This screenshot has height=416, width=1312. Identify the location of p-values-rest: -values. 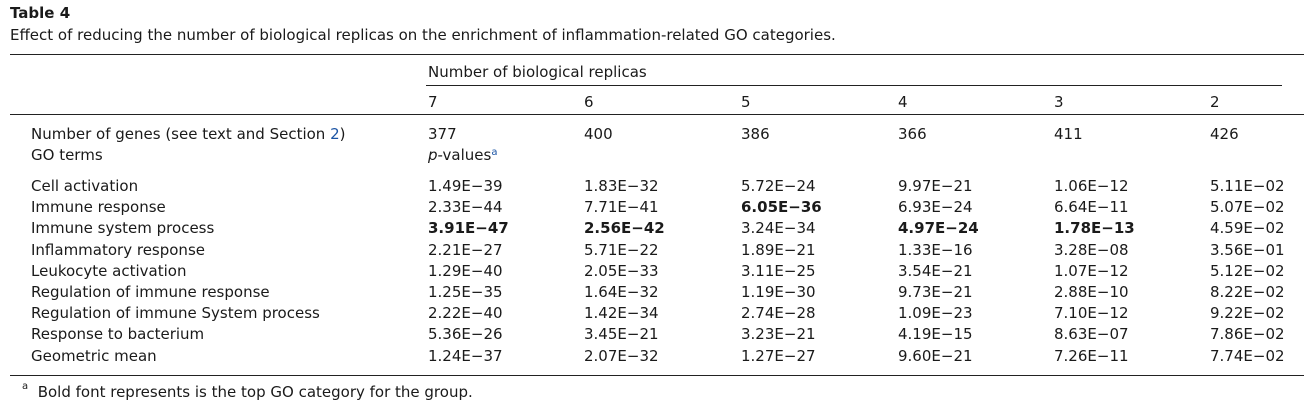
(464, 155).